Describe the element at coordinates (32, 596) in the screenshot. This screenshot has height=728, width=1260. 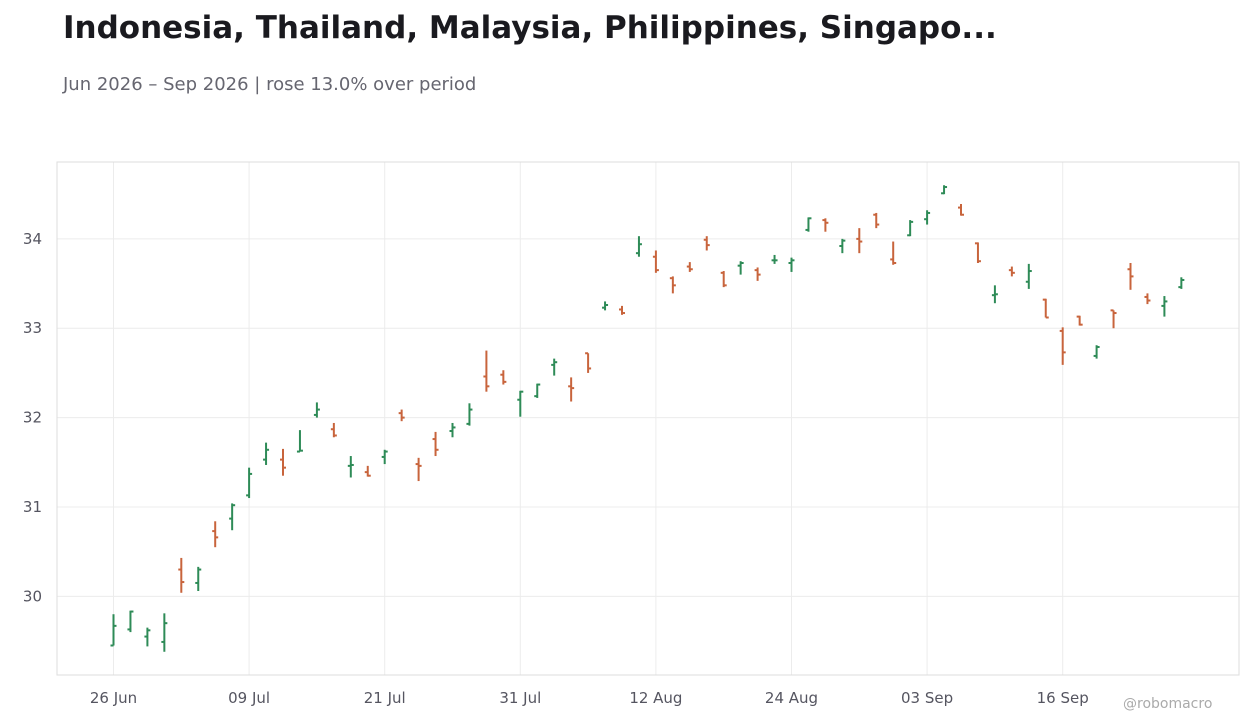
I see `y-tick-label: 30` at that location.